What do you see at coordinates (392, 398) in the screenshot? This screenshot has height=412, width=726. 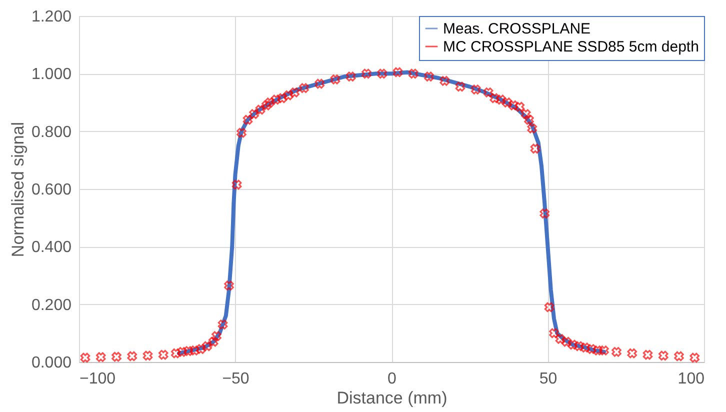 I see `x-axis-title: Distance (mm)` at bounding box center [392, 398].